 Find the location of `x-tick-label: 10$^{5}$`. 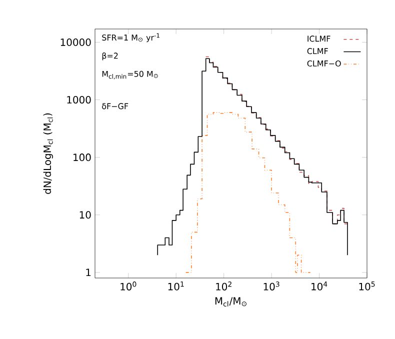

x-tick-label: 10$^{5}$ is located at coordinates (367, 286).